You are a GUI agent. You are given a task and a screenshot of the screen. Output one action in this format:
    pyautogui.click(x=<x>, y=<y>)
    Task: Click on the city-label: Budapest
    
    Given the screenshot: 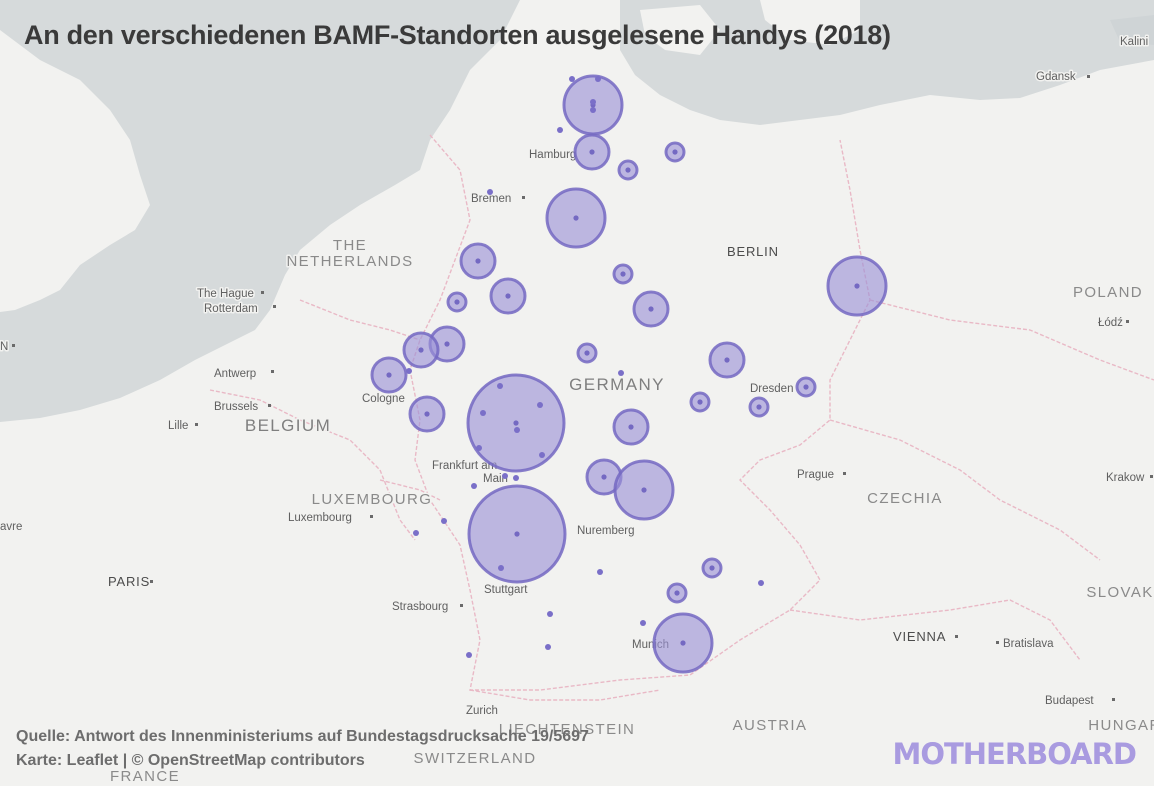 What is the action you would take?
    pyautogui.click(x=1069, y=701)
    